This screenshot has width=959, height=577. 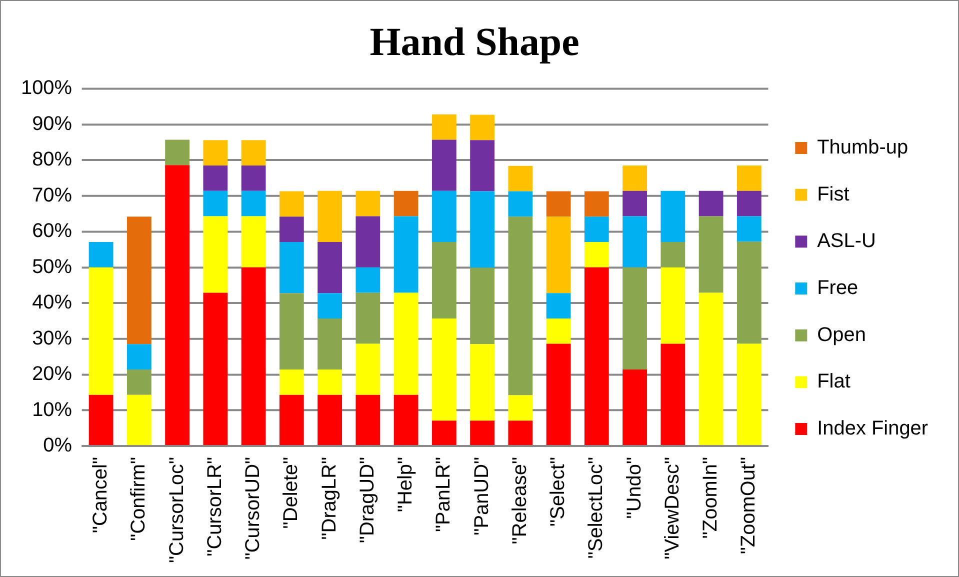 I want to click on y-tick-label: 20%, so click(x=52, y=374).